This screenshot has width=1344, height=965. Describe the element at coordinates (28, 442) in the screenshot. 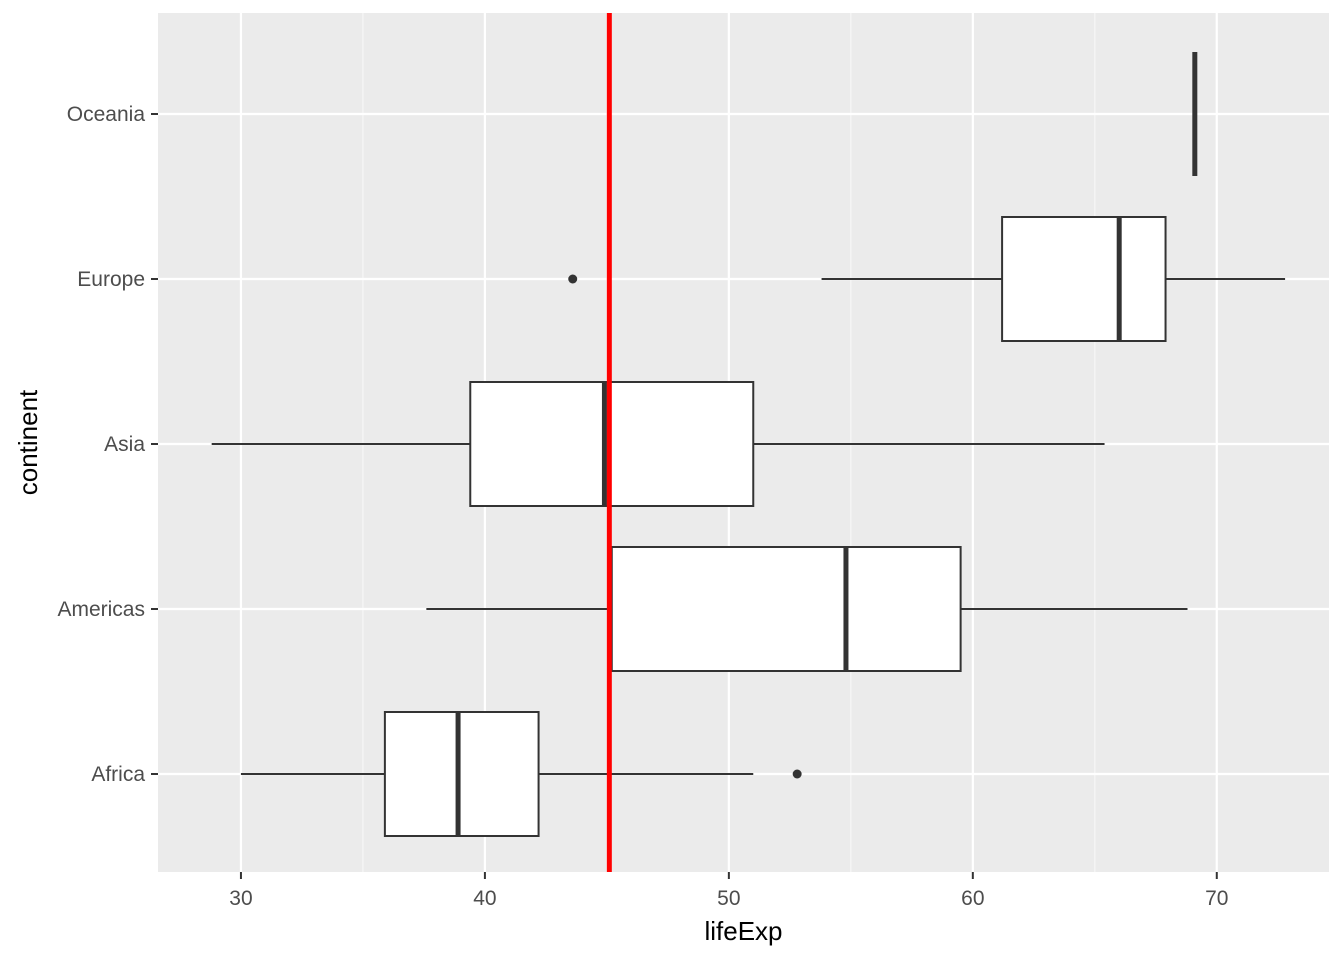

I see `y-axis-title: continent` at that location.